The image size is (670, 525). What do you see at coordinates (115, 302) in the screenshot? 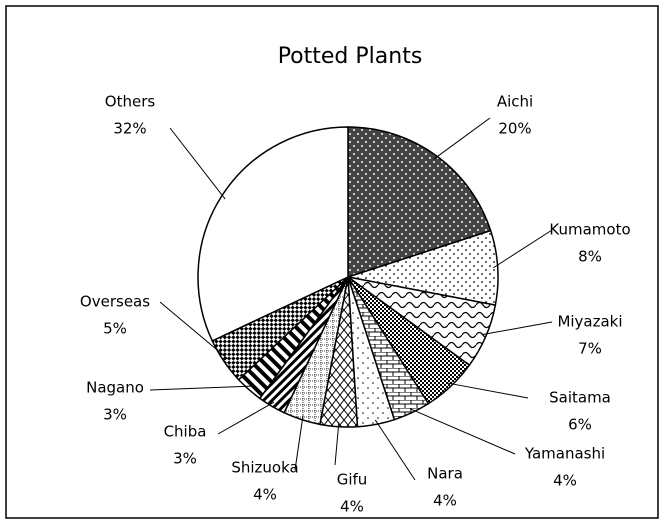
I see `slice-label: Overseas` at bounding box center [115, 302].